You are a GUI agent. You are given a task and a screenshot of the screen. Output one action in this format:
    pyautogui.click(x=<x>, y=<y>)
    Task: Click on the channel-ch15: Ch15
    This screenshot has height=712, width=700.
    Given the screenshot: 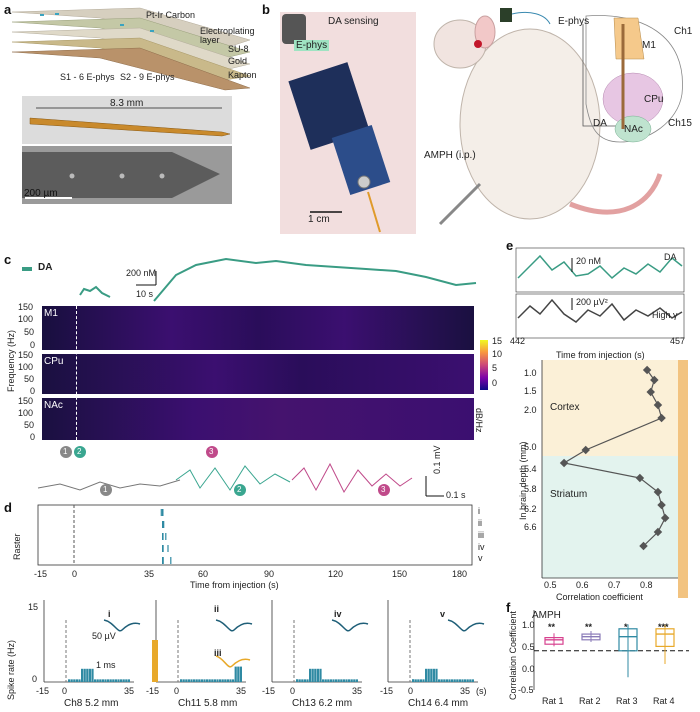 What is the action you would take?
    pyautogui.click(x=680, y=123)
    